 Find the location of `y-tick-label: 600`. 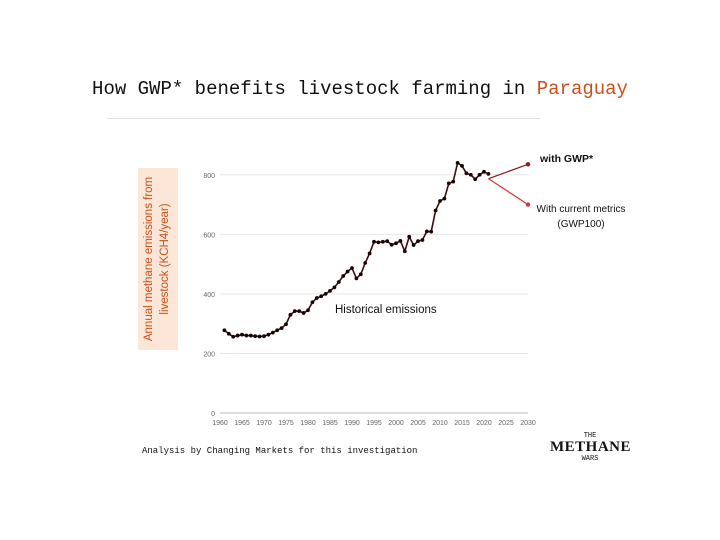

y-tick-label: 600 is located at coordinates (209, 235).